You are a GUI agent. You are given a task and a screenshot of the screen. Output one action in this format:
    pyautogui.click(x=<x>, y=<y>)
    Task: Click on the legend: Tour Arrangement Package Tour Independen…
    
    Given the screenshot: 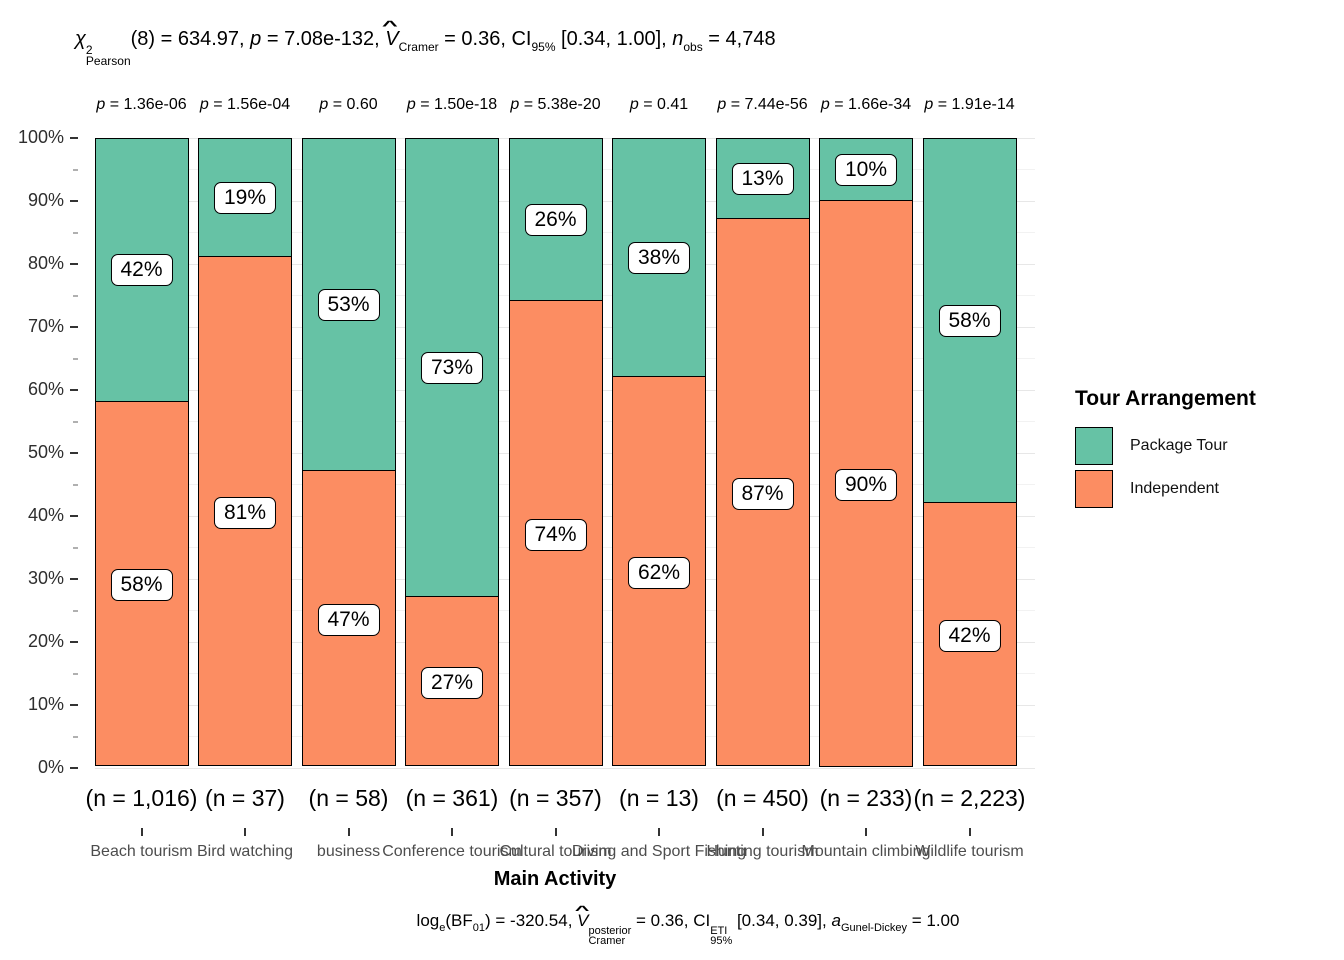 What is the action you would take?
    pyautogui.click(x=1165, y=450)
    